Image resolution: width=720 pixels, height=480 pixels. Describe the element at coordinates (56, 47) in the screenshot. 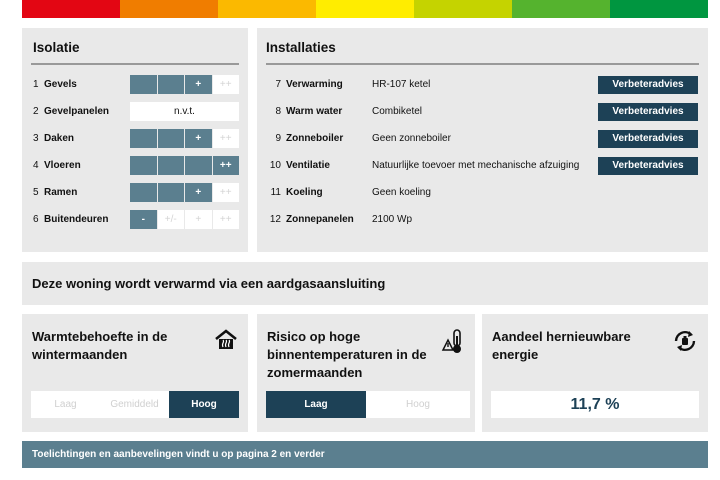

I see `isolatie-title: Isolatie` at that location.